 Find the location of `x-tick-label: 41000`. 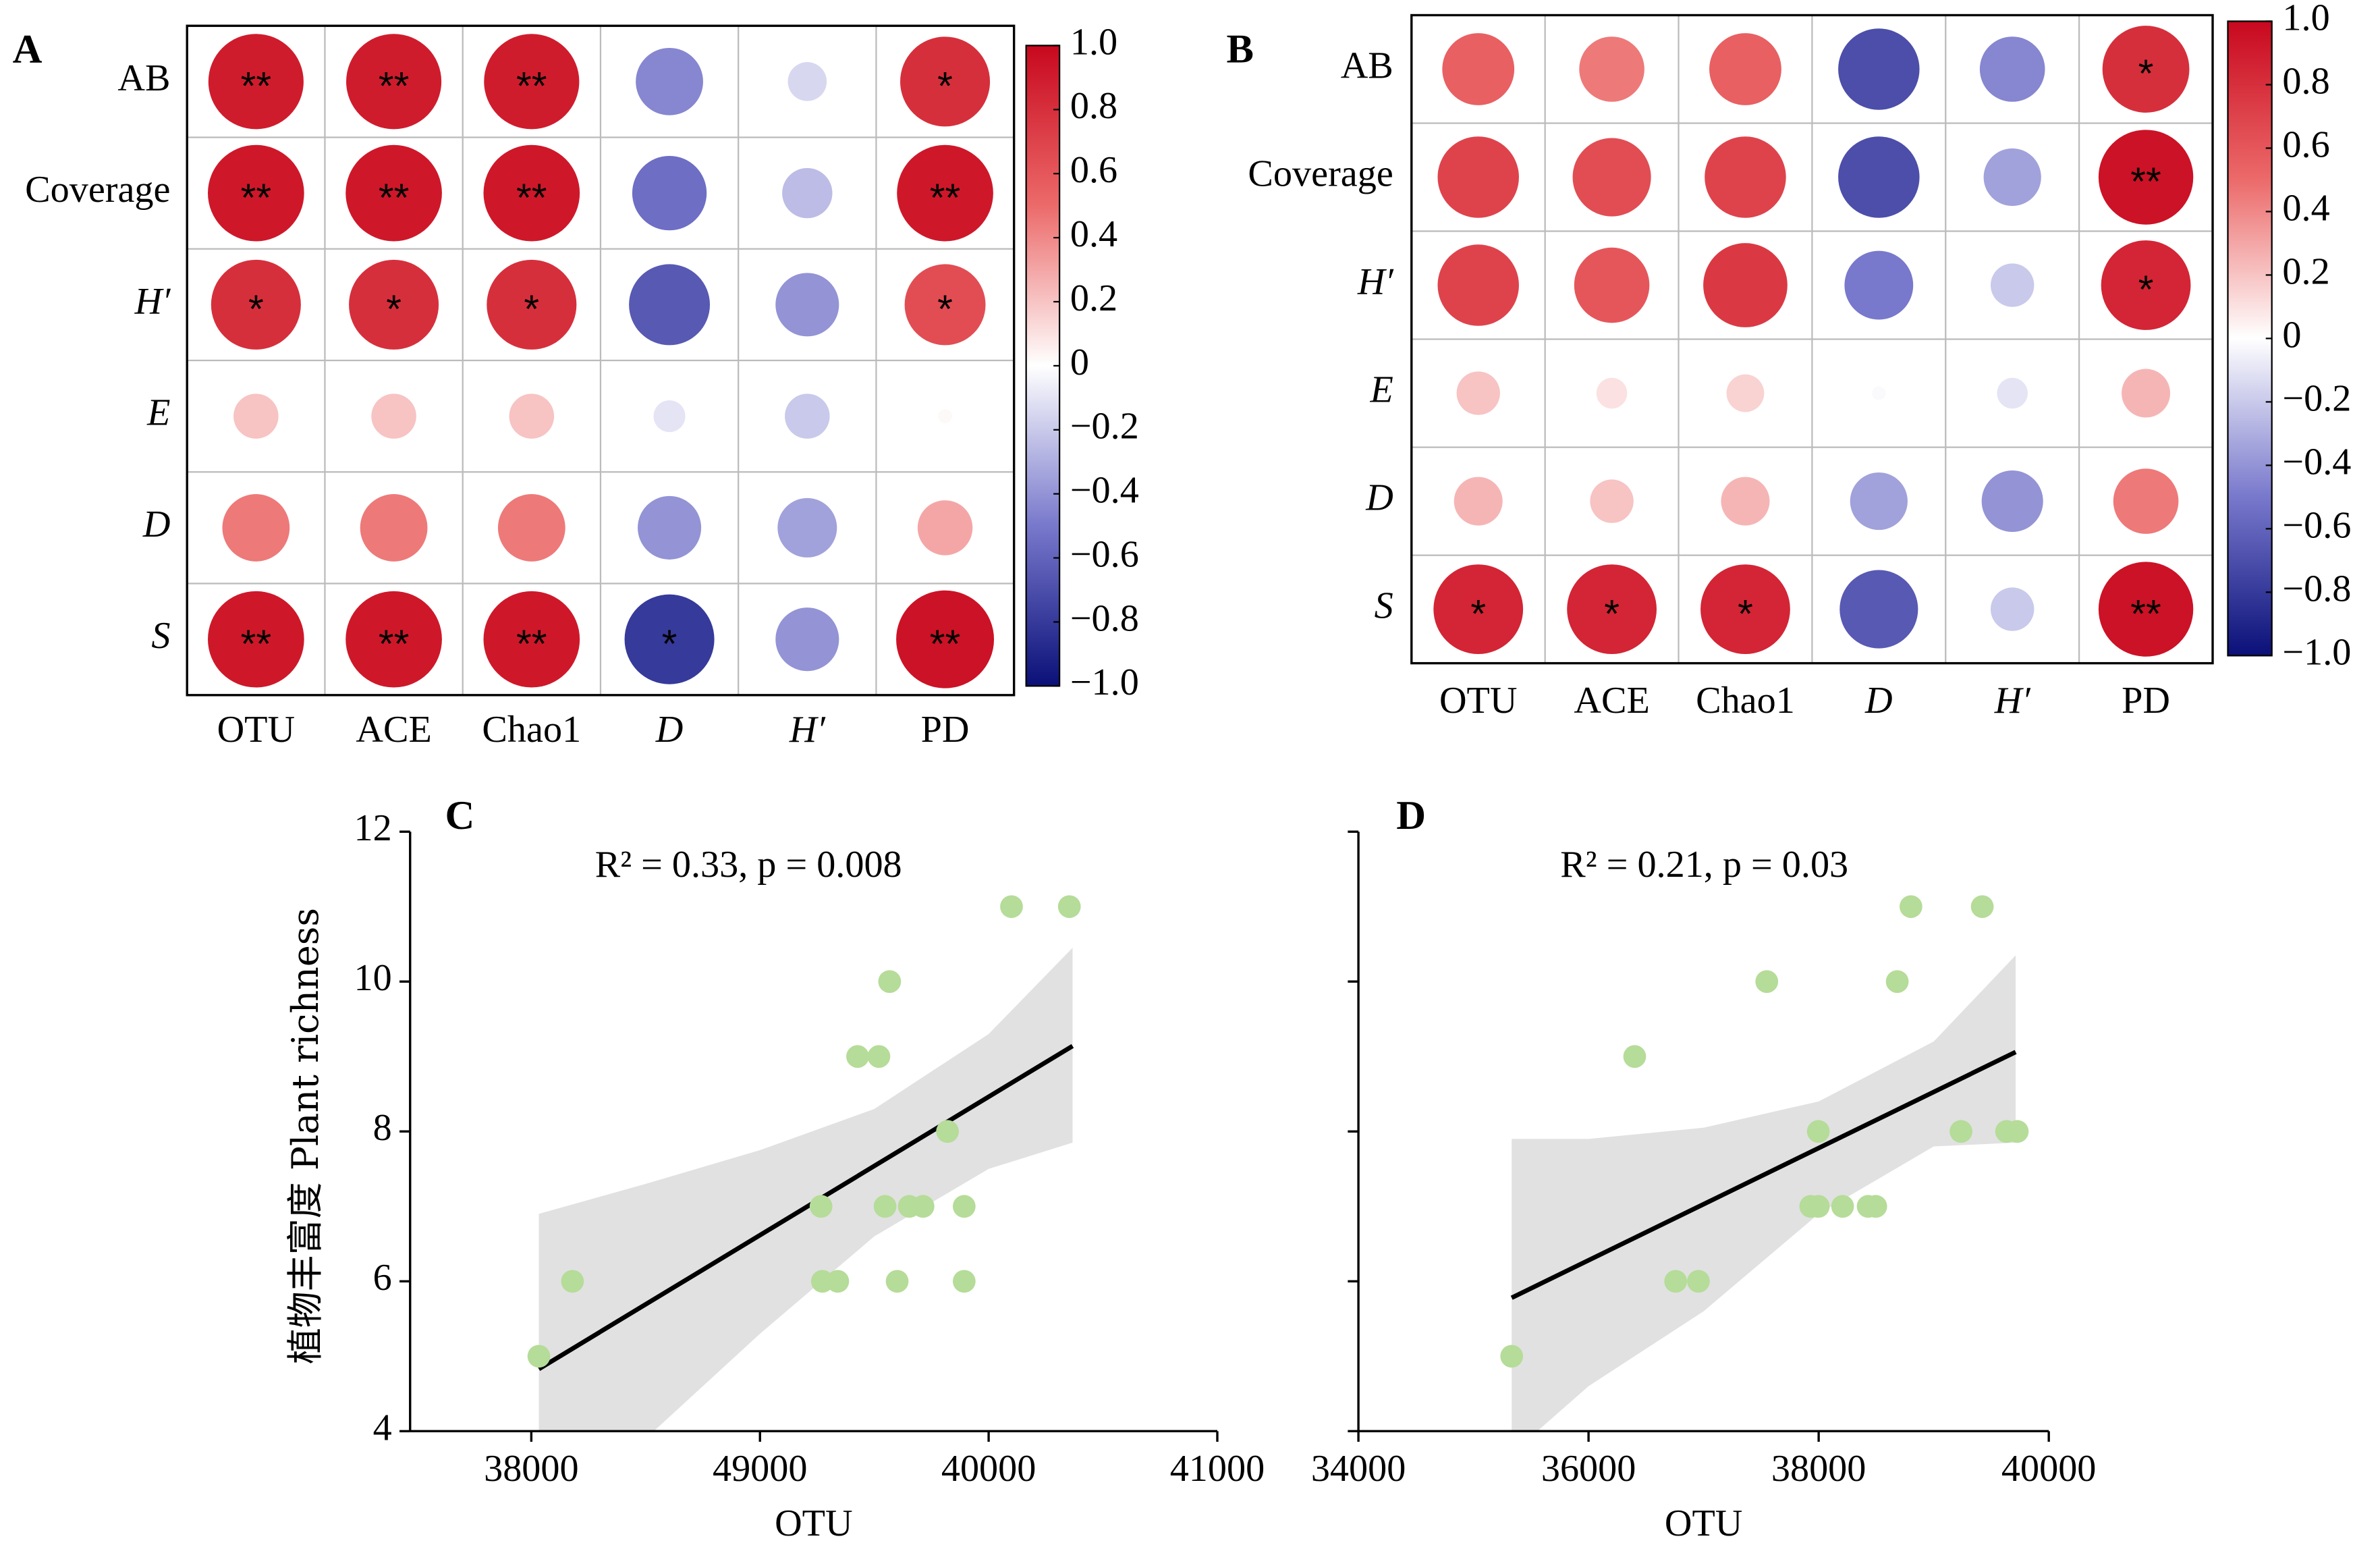

x-tick-label: 41000 is located at coordinates (1217, 1469).